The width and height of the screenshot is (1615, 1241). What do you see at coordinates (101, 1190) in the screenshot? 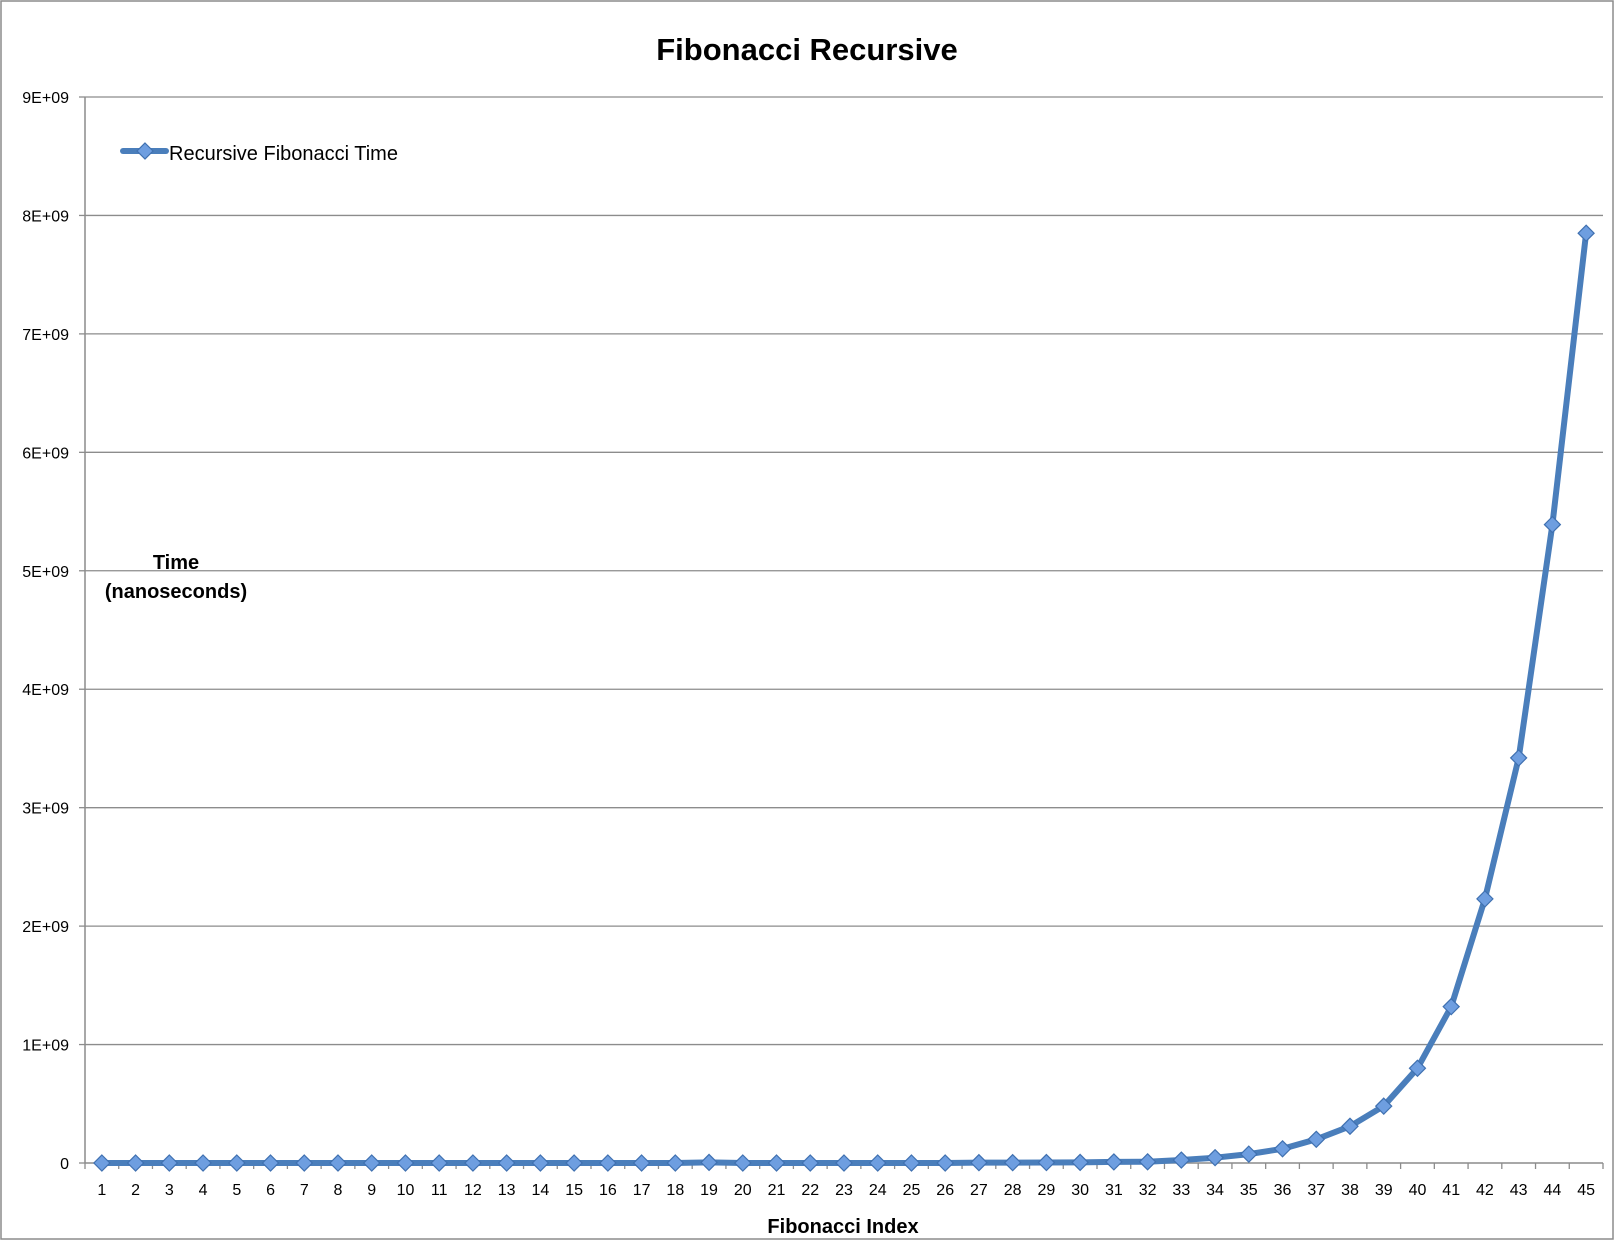
I see `x-tick-label: 1` at bounding box center [101, 1190].